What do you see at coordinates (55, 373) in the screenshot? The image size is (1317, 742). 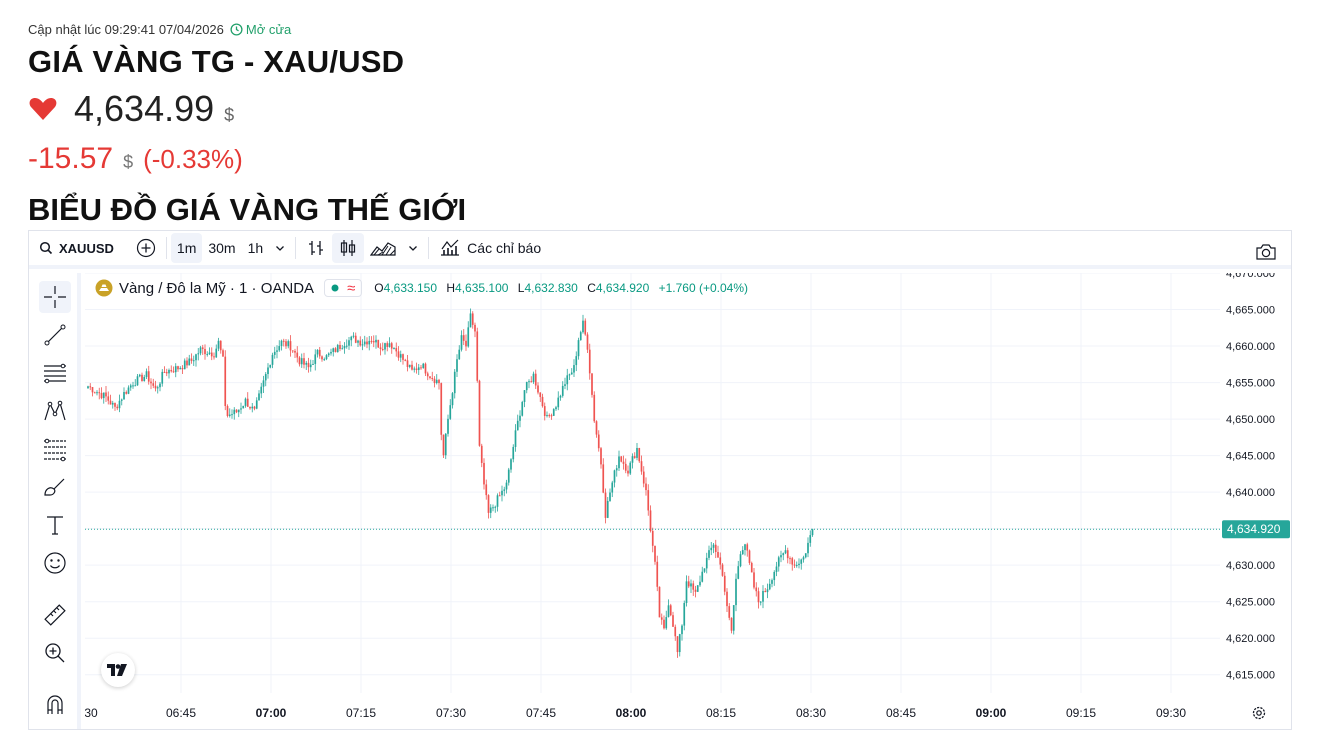 I see `horizontal-lines-tool` at bounding box center [55, 373].